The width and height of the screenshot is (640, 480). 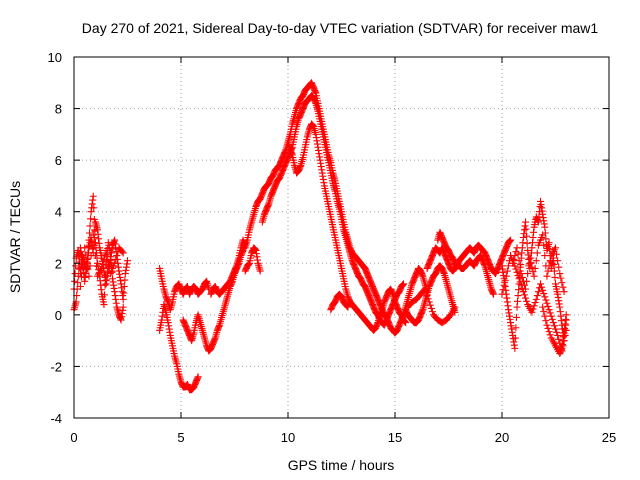 What do you see at coordinates (73, 437) in the screenshot?
I see `x-tick-label: 0` at bounding box center [73, 437].